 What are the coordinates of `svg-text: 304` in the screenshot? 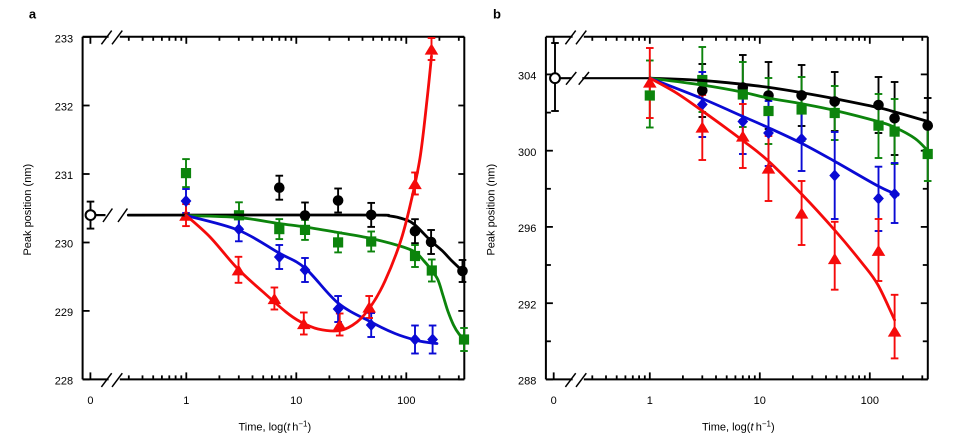 It's located at (527, 77).